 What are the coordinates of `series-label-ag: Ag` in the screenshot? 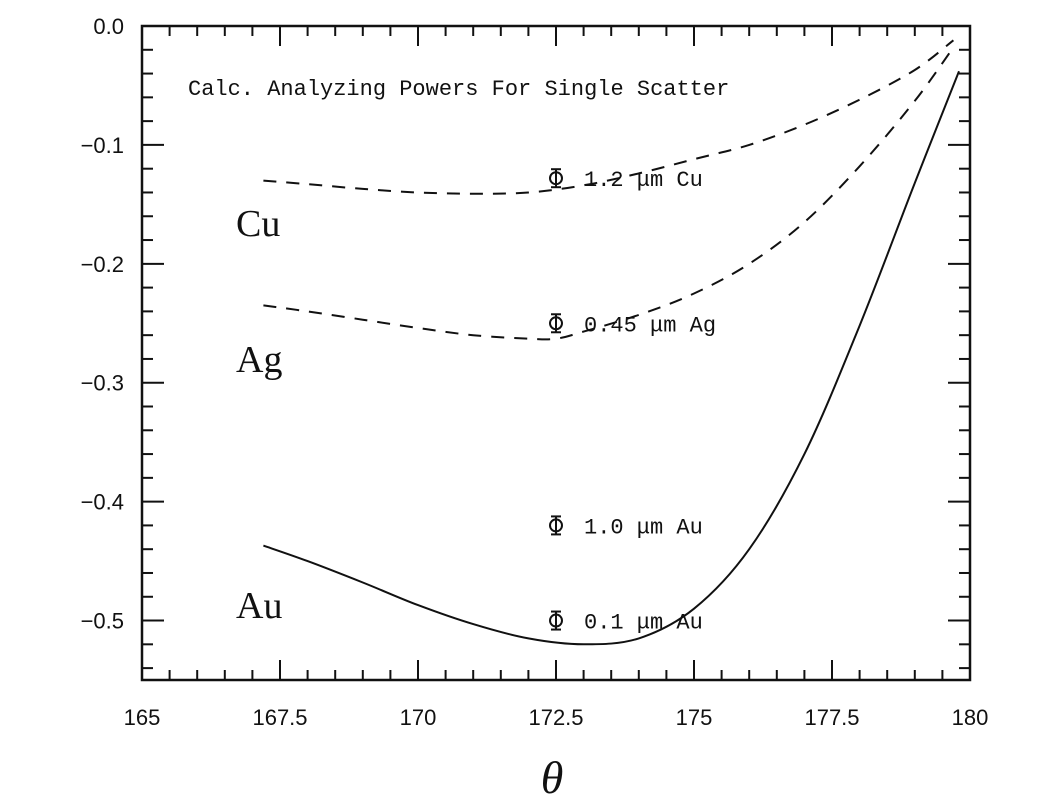 It's located at (259, 360).